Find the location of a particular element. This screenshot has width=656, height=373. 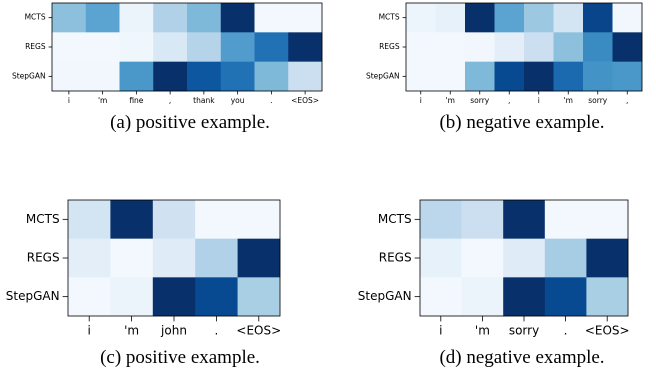

panel-caption: (d) negative example. is located at coordinates (521, 357).